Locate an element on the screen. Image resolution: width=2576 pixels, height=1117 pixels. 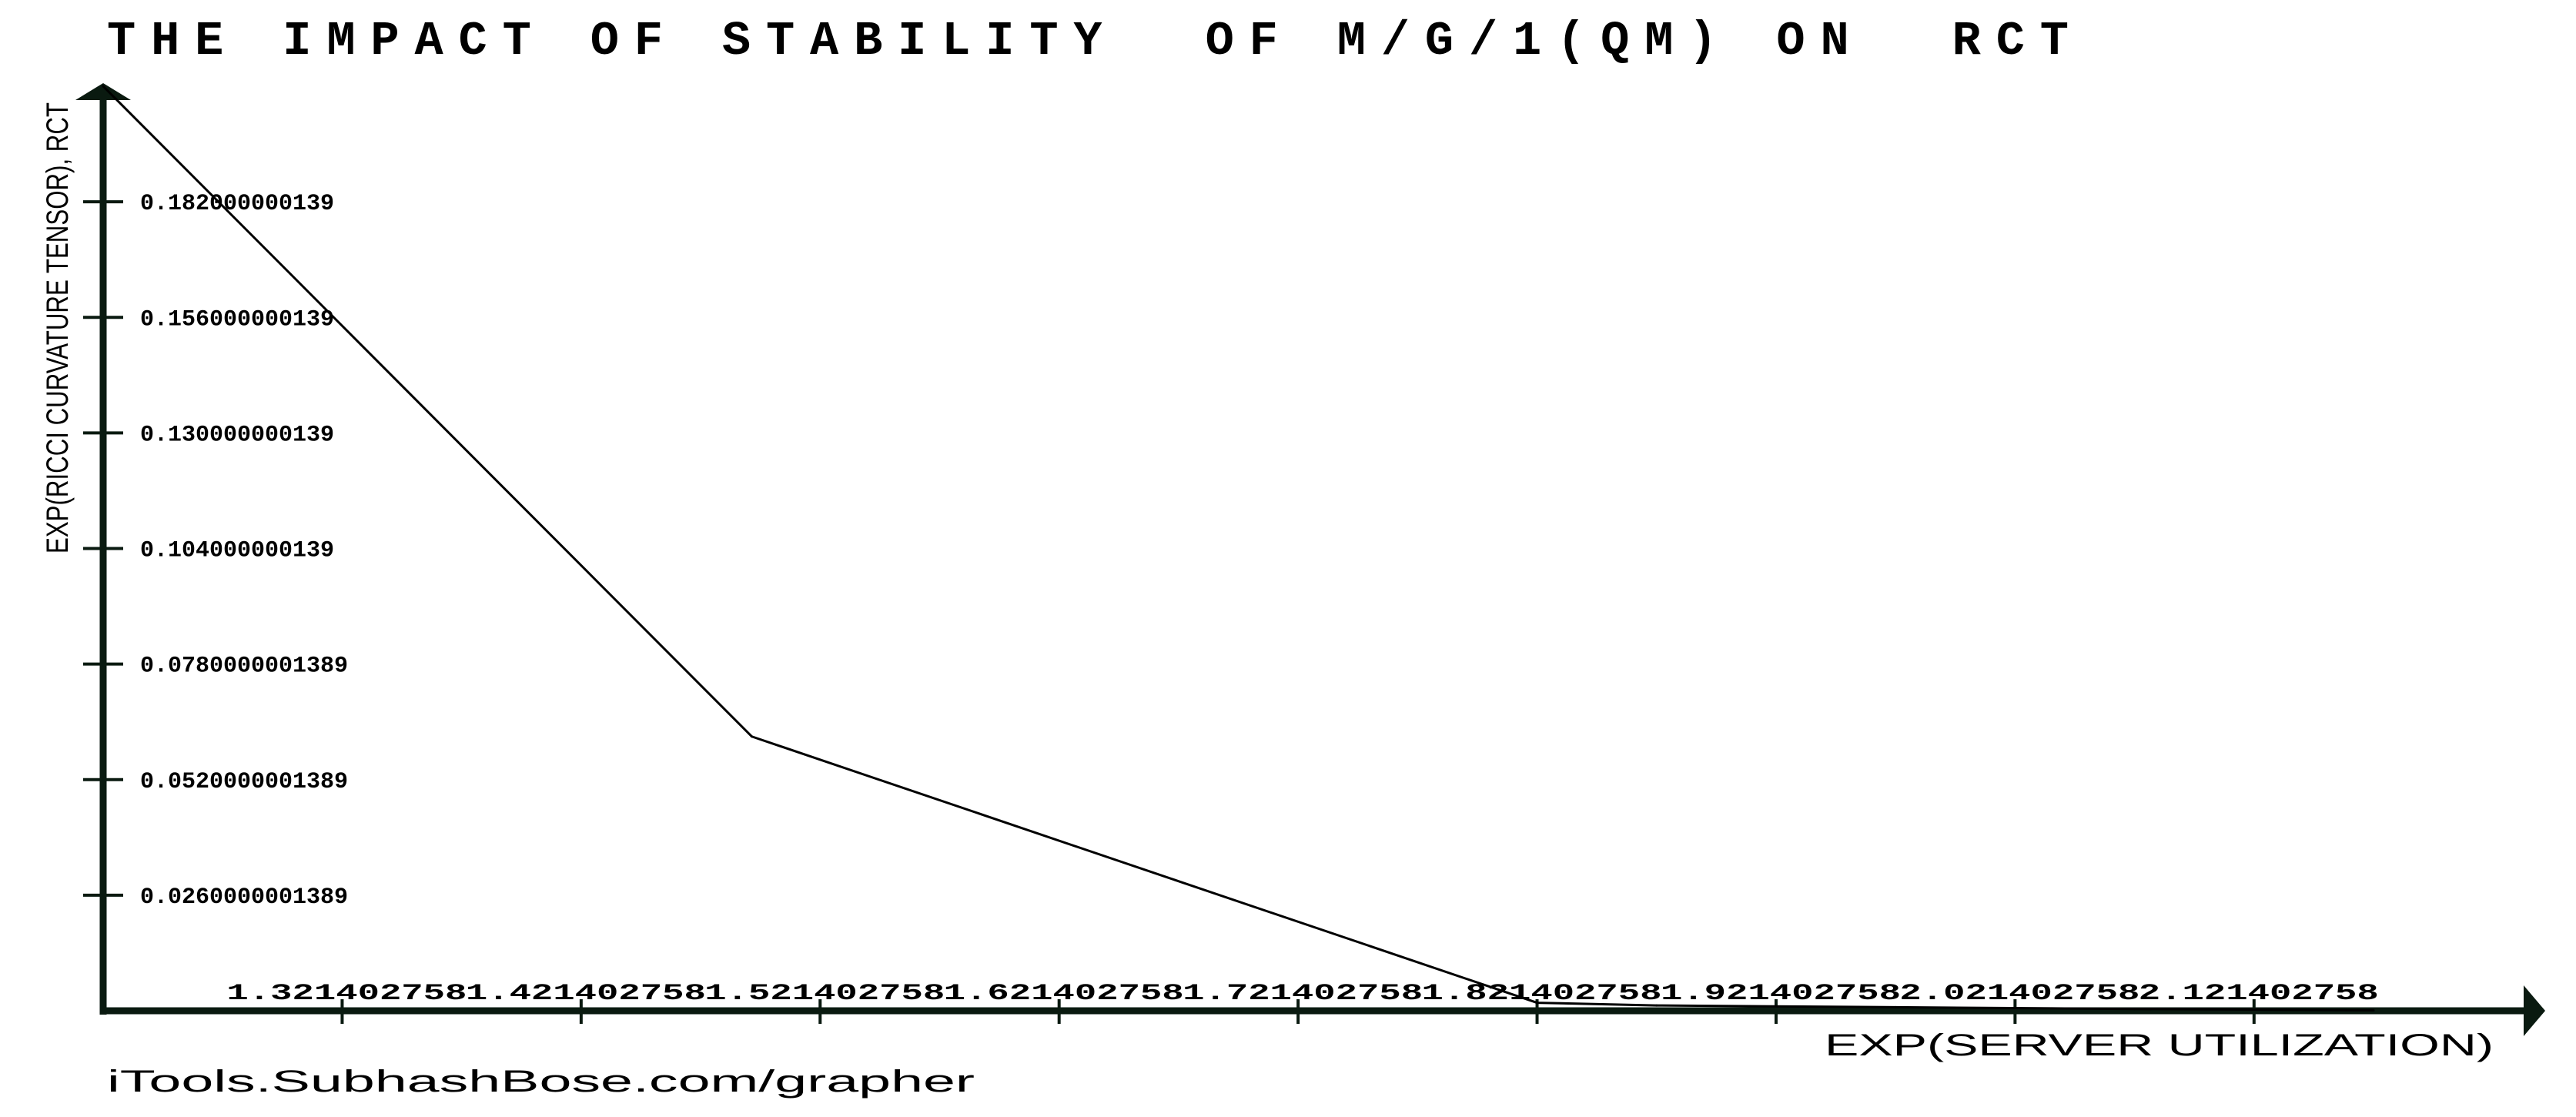
x-axis-label: EXP(SERVER UTILIZATION) is located at coordinates (2159, 1045).